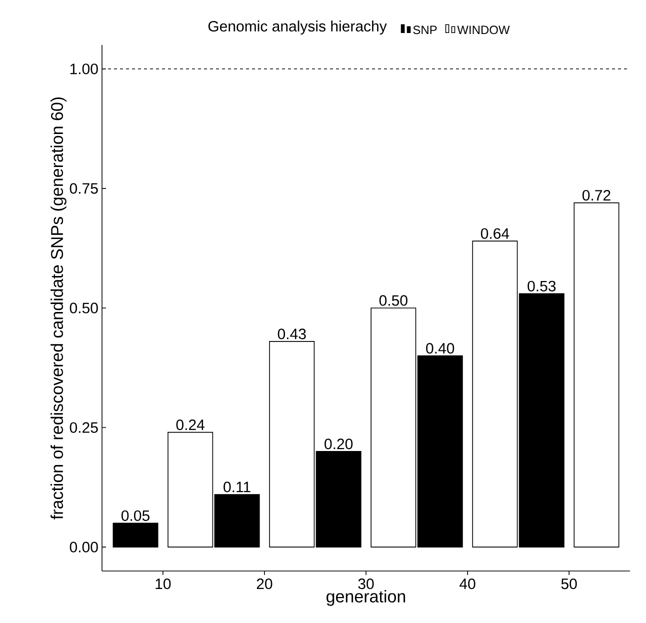  Describe the element at coordinates (84, 308) in the screenshot. I see `y-tick-label: 0.50` at that location.